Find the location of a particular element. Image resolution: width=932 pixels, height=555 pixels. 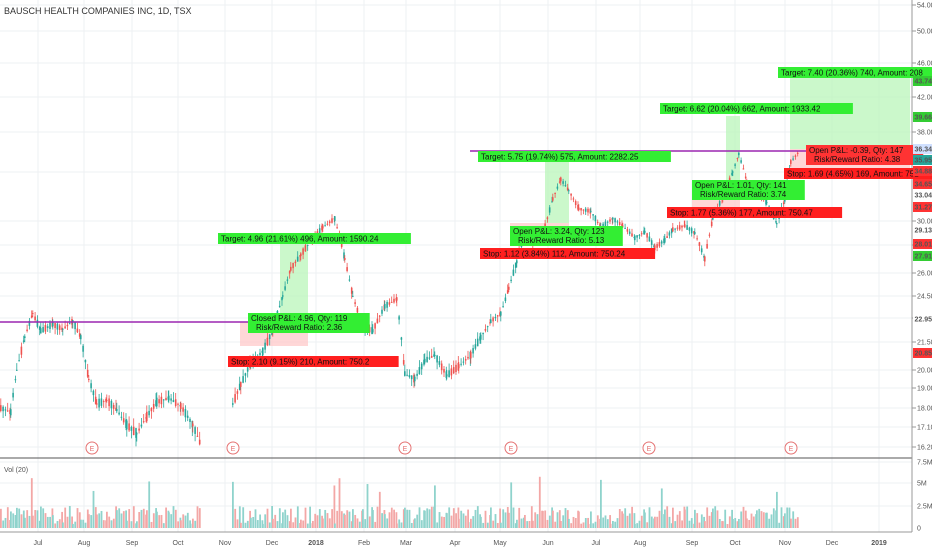

price-marker-label: 34.88 is located at coordinates (923, 172).